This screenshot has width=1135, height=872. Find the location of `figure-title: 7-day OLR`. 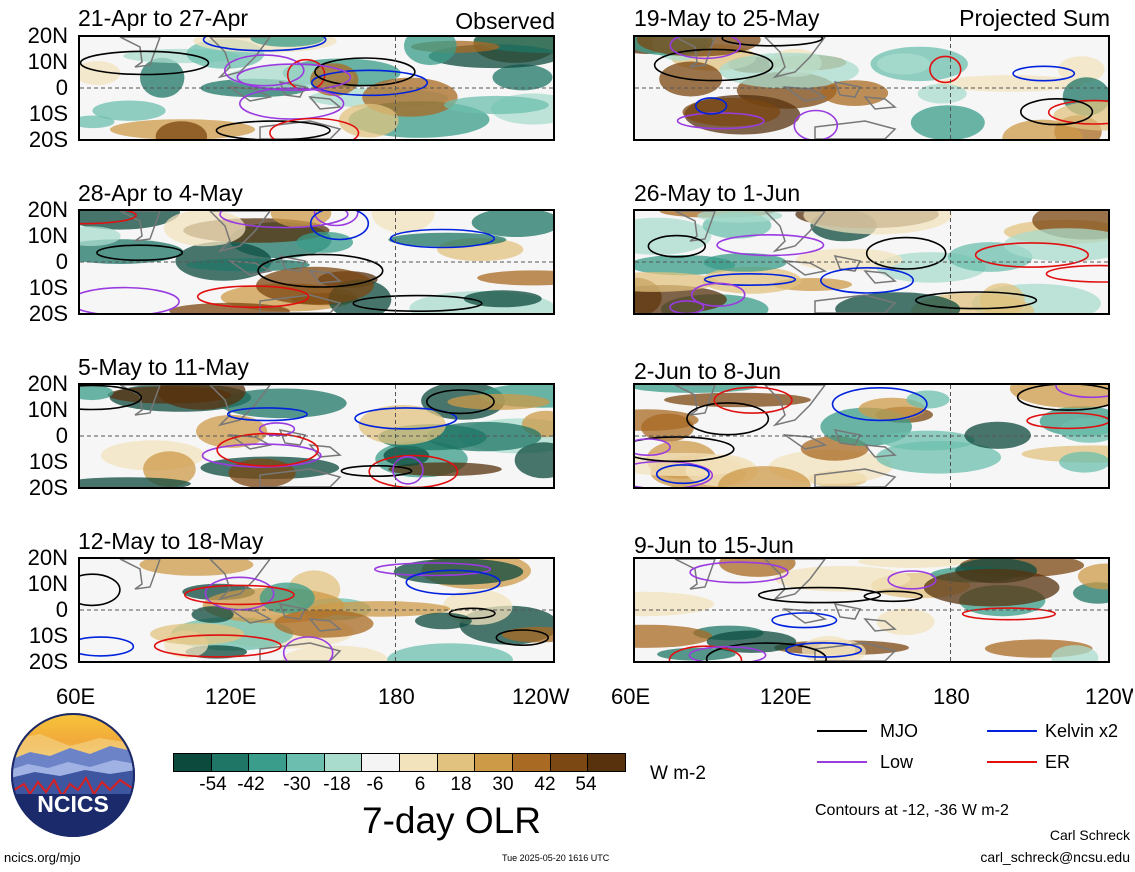

figure-title: 7-day OLR is located at coordinates (451, 820).